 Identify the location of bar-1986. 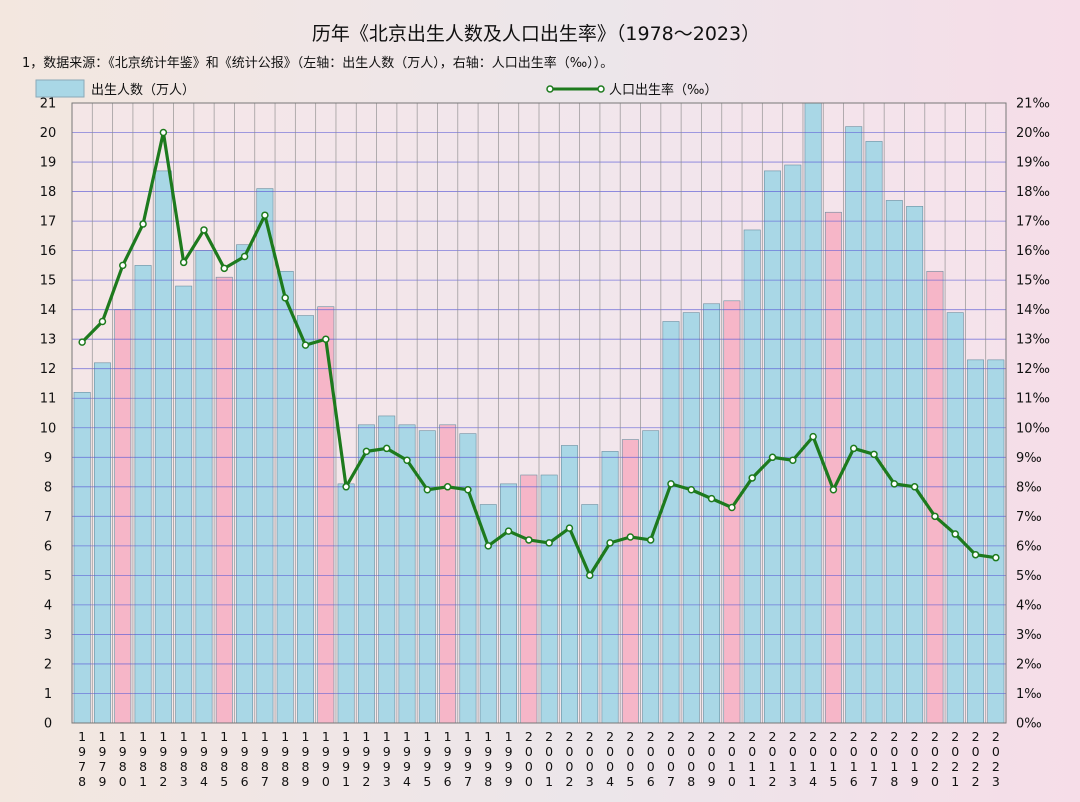
(245, 484).